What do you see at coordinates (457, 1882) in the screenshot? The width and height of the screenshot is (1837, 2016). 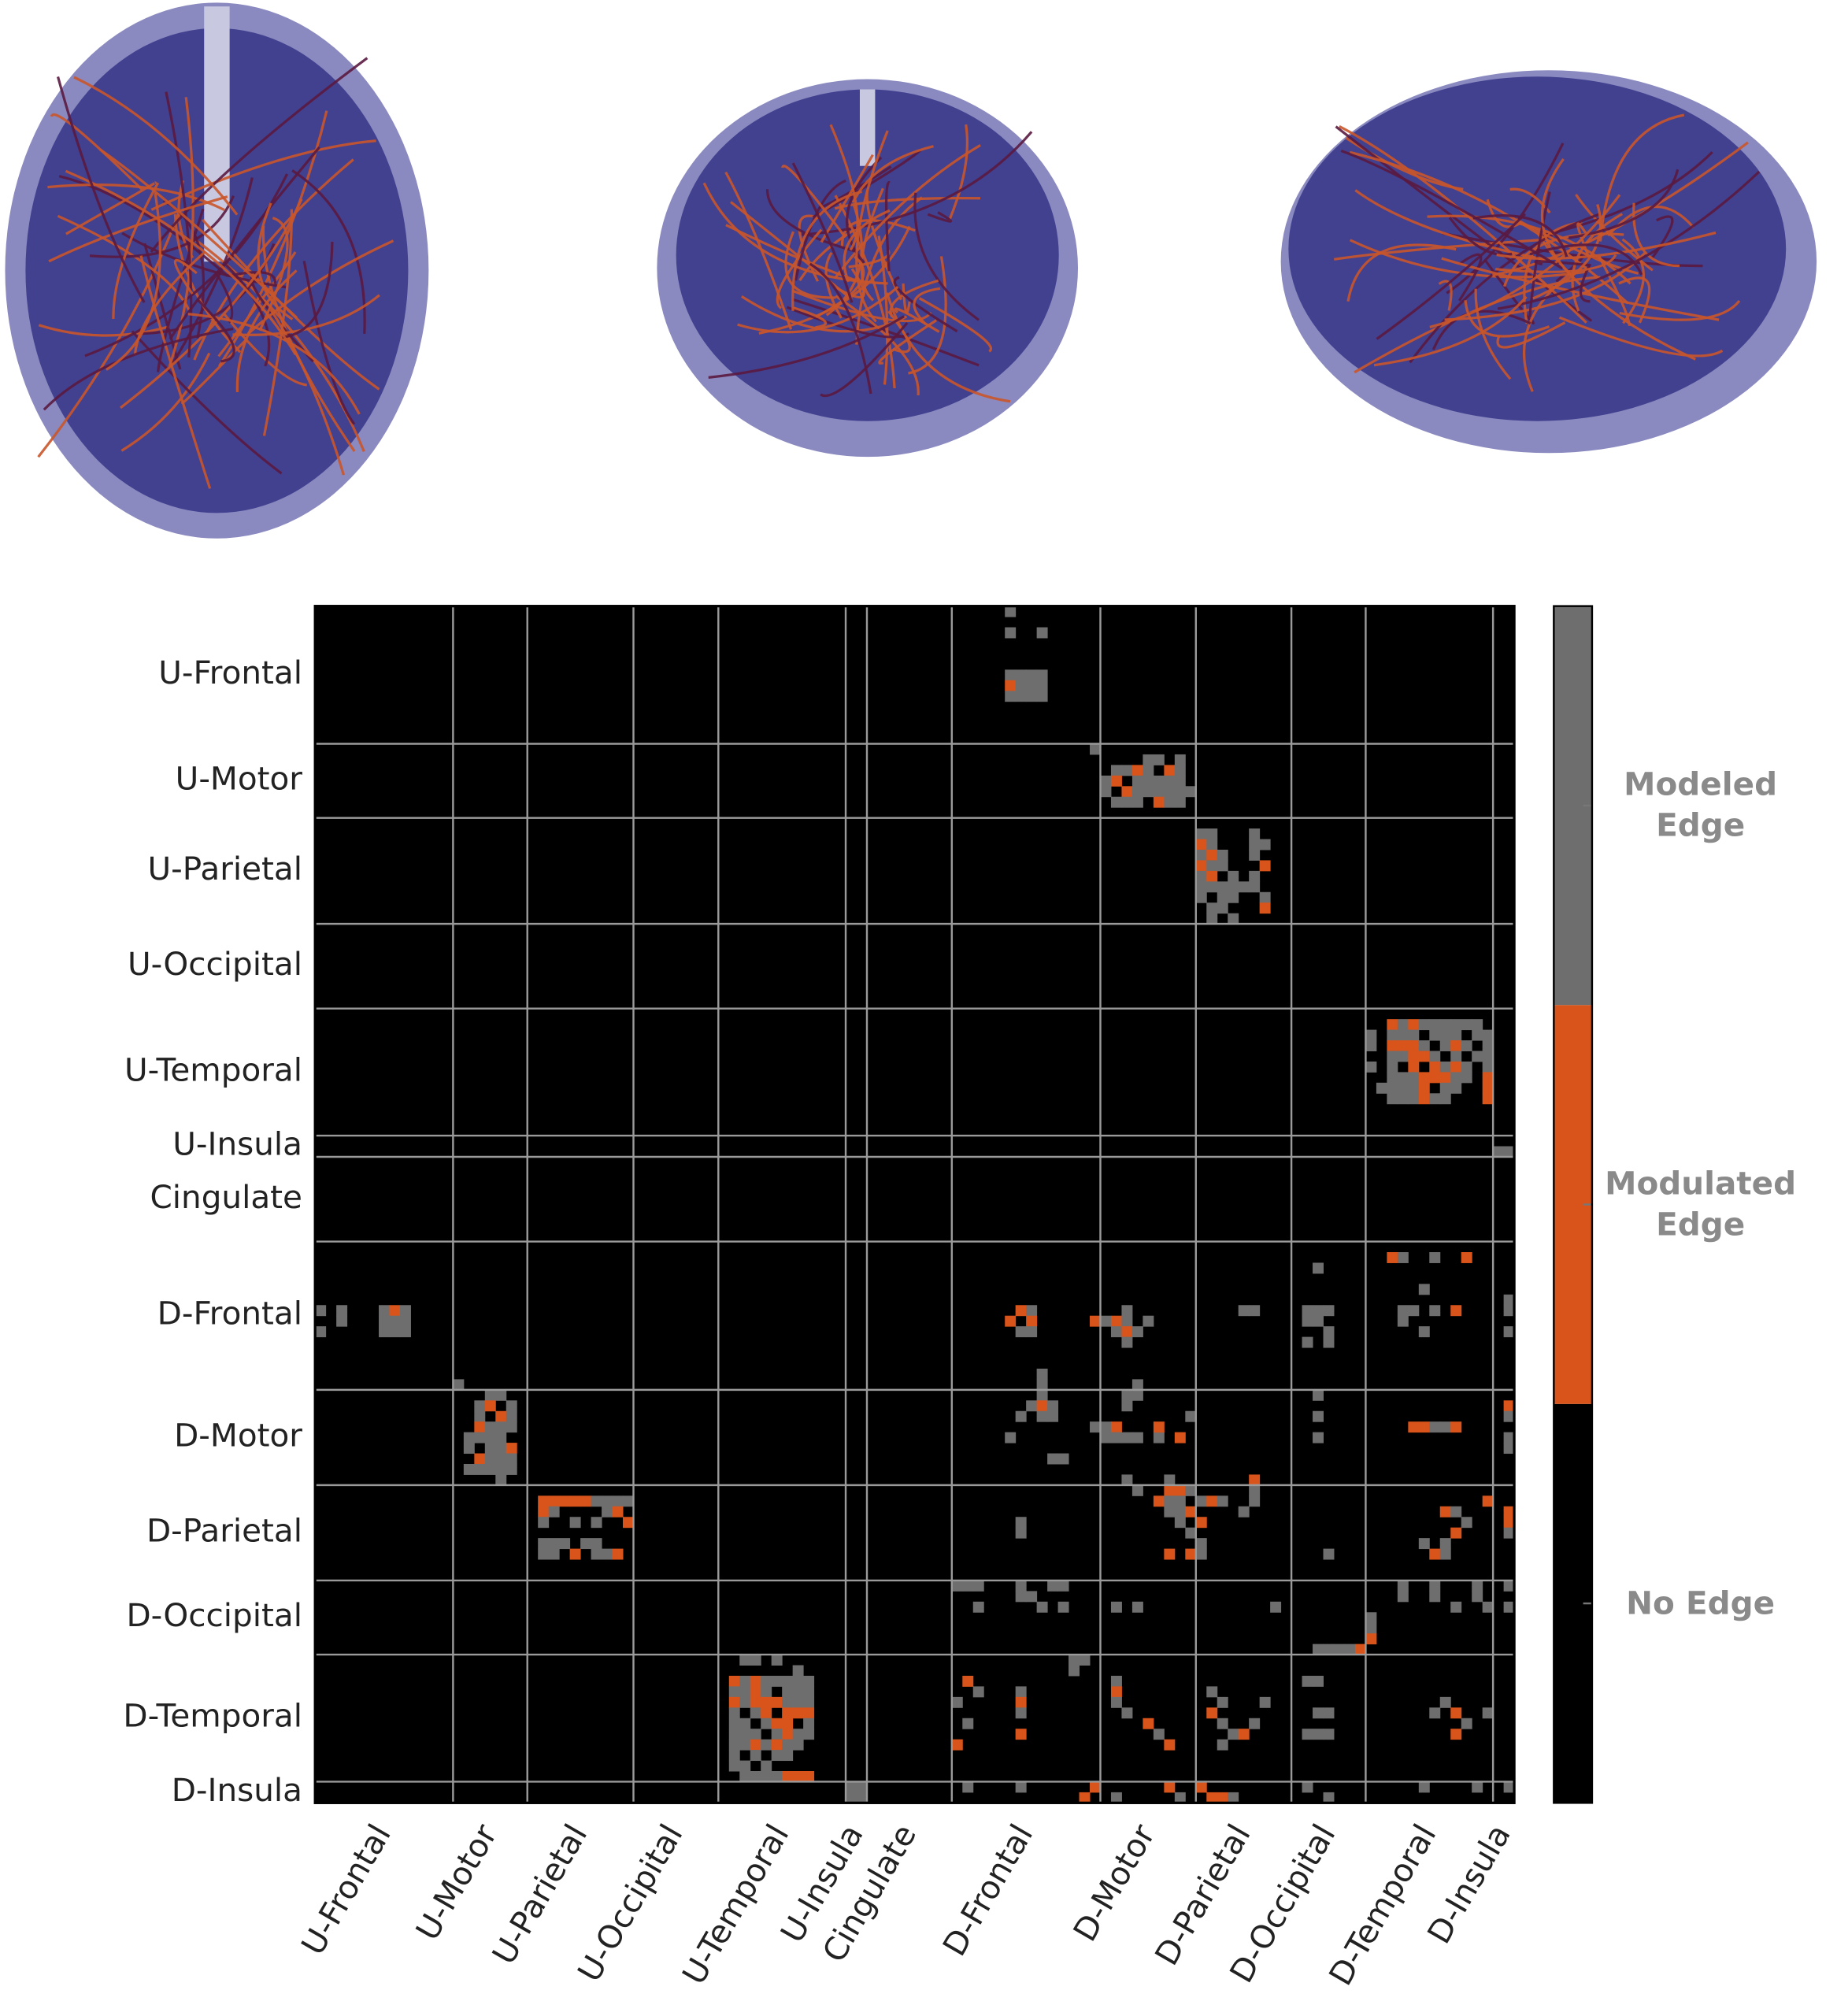 I see `x-tick-label: U-Motor` at bounding box center [457, 1882].